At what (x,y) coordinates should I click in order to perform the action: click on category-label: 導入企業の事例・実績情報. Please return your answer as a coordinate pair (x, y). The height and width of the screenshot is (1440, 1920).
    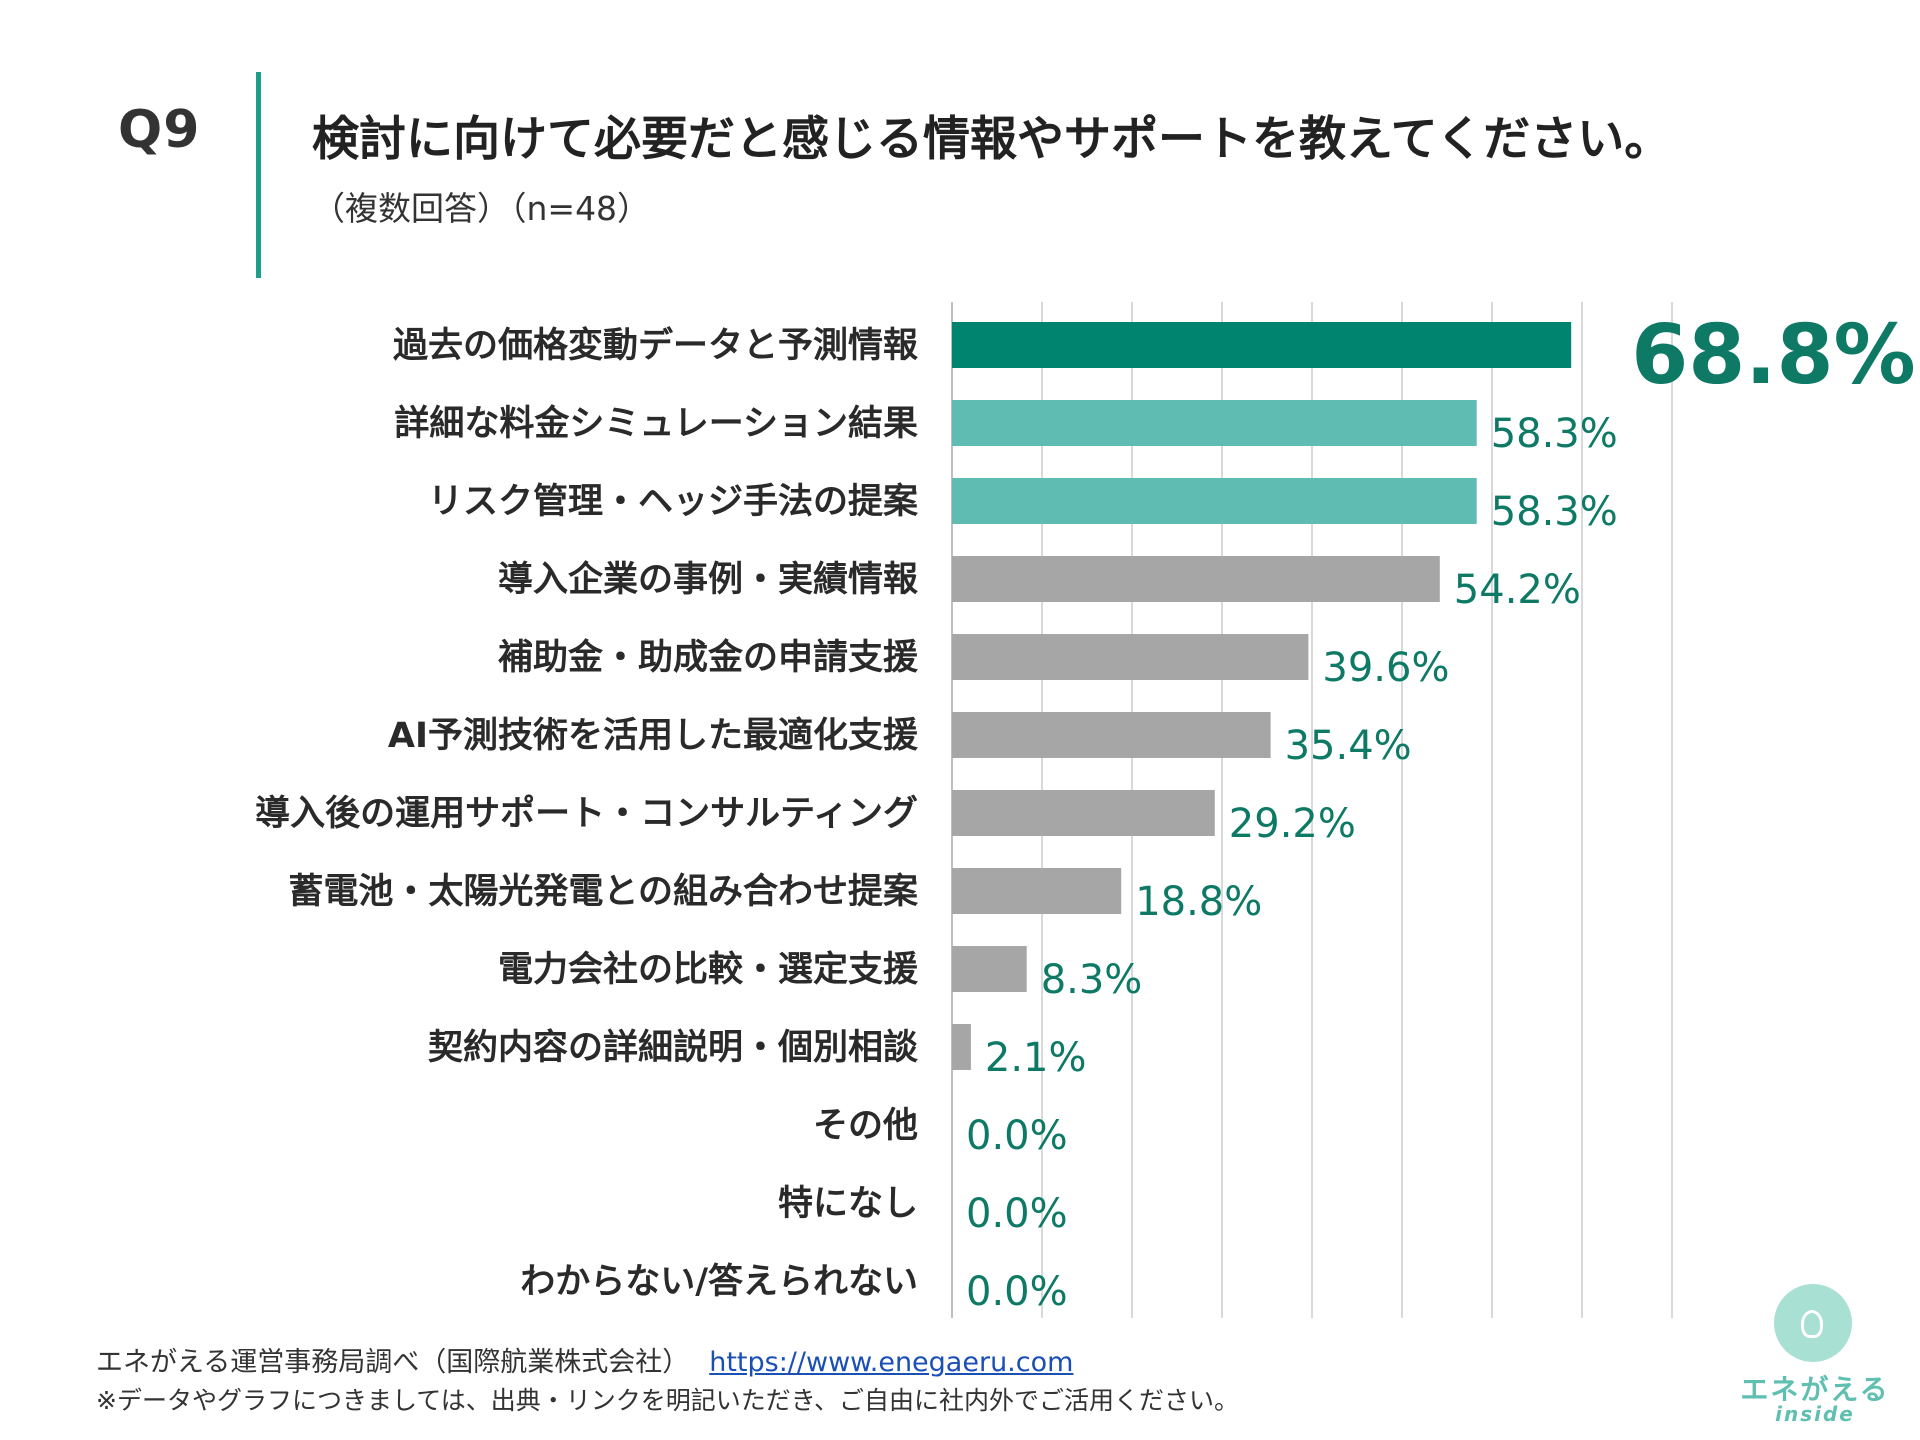
    Looking at the image, I should click on (708, 579).